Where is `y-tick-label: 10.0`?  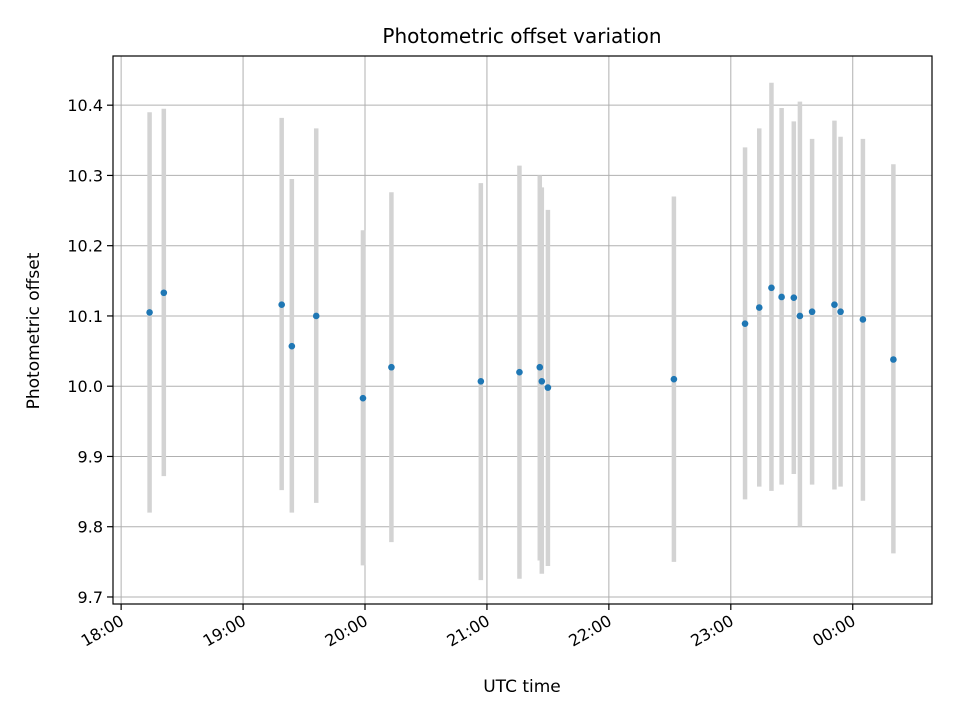
y-tick-label: 10.0 is located at coordinates (85, 386).